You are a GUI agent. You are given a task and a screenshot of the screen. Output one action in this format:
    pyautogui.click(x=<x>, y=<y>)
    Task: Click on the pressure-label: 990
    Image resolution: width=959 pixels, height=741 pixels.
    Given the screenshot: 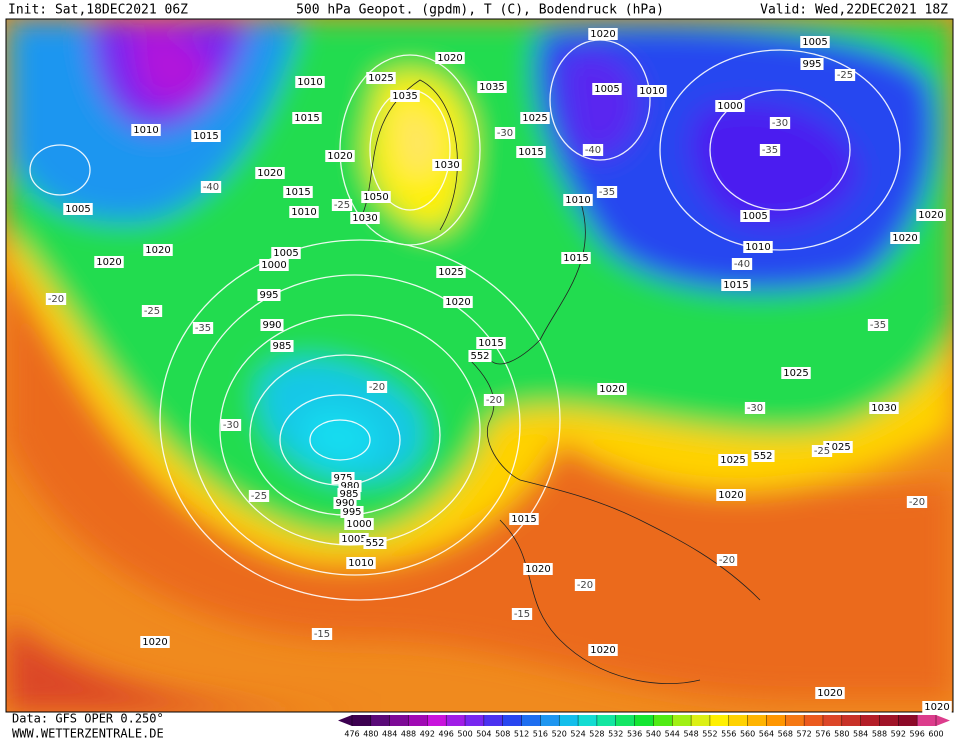 What is the action you would take?
    pyautogui.click(x=344, y=503)
    